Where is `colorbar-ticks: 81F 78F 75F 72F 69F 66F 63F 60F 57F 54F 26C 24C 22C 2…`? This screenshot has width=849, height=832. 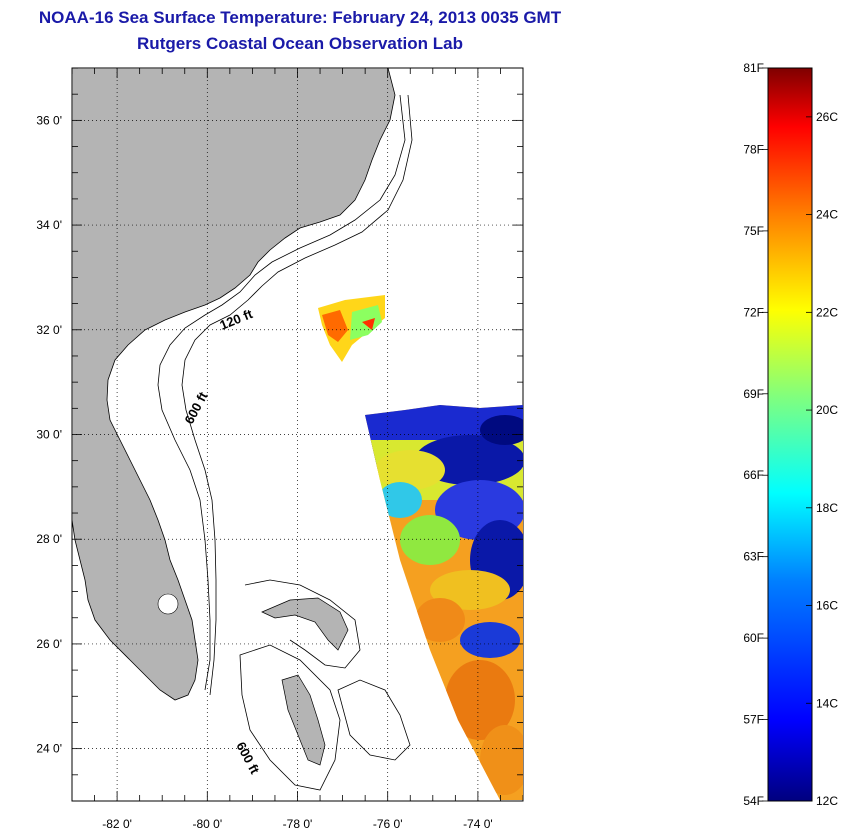 colorbar-ticks: 81F 78F 75F 72F 69F 66F 63F 60F 57F 54F 26C 24C 22C 2… is located at coordinates (790, 434).